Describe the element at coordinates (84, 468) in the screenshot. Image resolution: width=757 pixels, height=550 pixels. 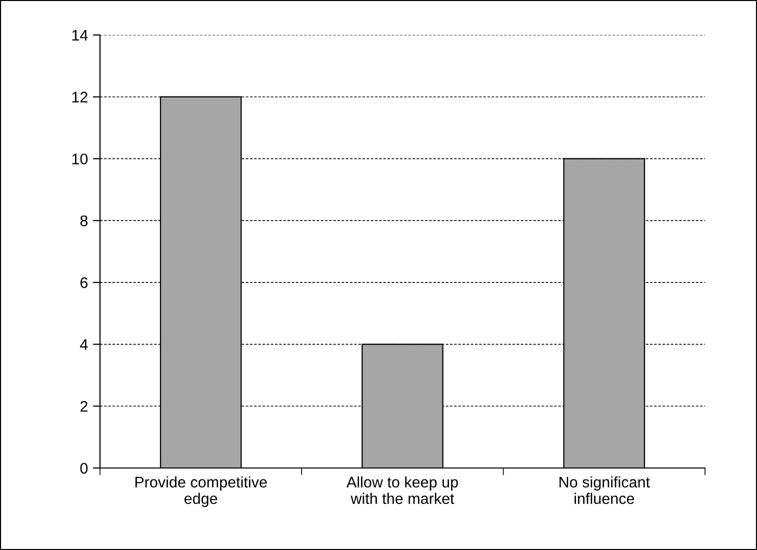
I see `y-tick-label: 0` at that location.